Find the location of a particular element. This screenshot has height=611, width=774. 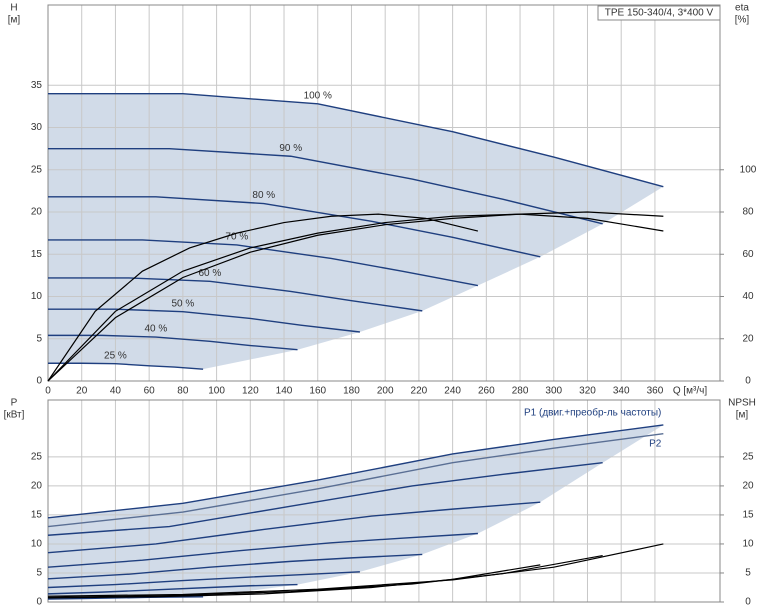

x-tick-label: 120 is located at coordinates (250, 391).